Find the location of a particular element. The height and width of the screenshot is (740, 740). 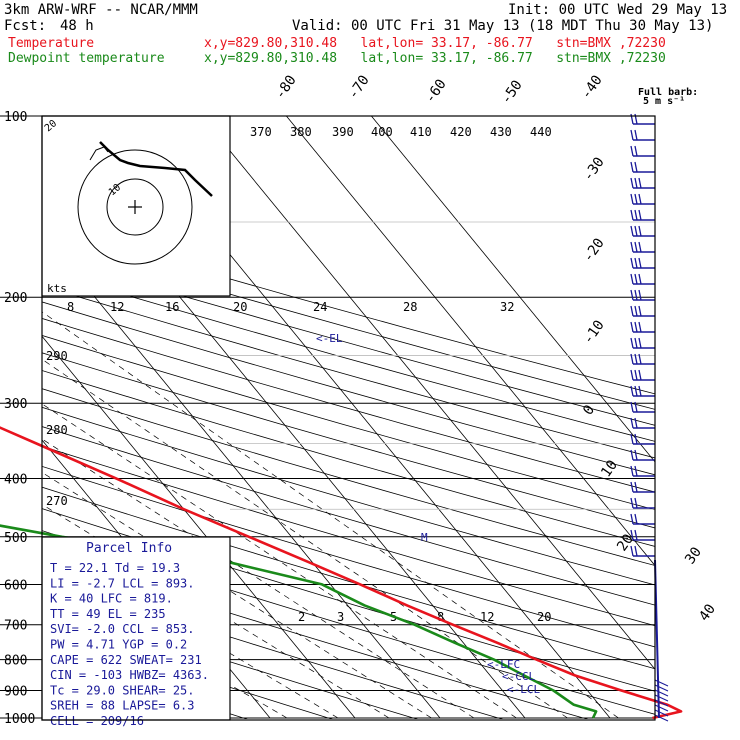

isotherm-label: -50 is located at coordinates (512, 92).